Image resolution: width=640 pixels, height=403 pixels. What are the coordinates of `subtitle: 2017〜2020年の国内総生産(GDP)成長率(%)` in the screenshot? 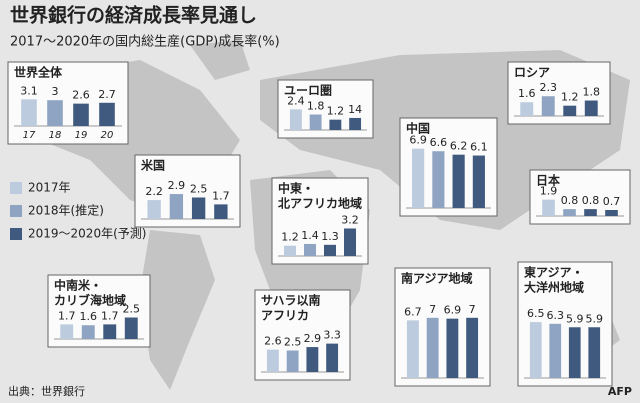 It's located at (145, 42).